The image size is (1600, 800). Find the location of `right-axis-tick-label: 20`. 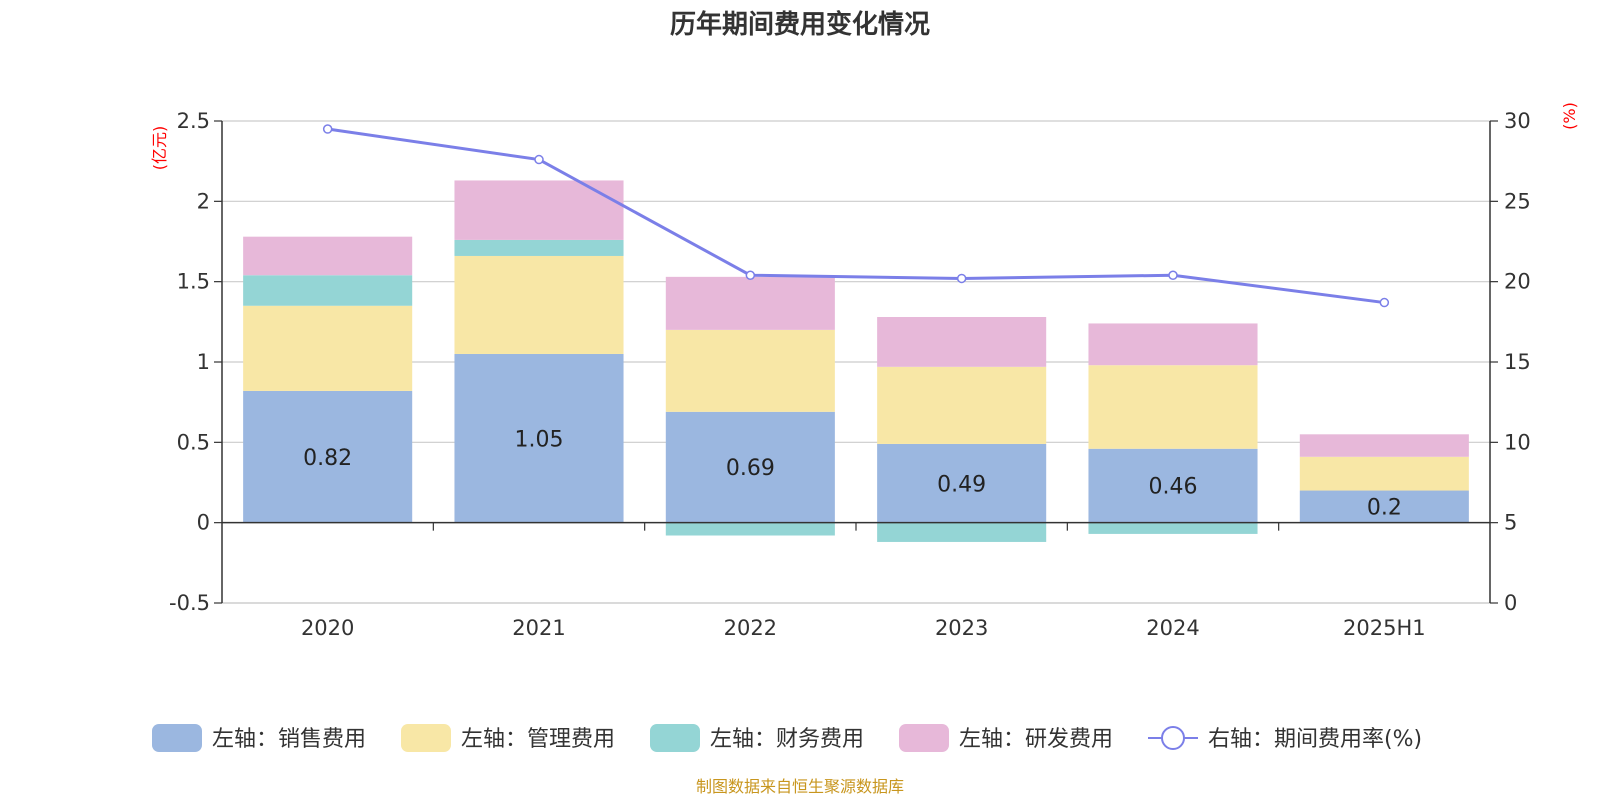

right-axis-tick-label: 20 is located at coordinates (1517, 282).